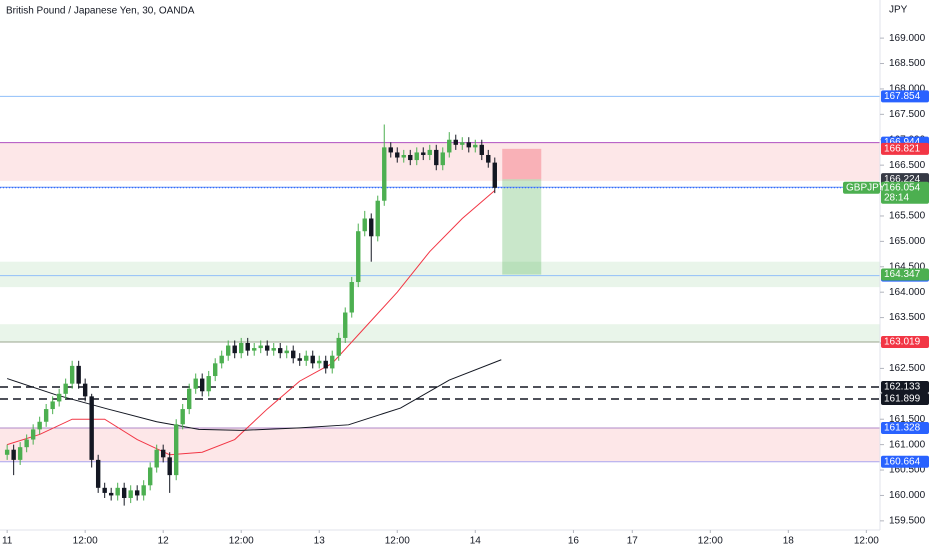 The height and width of the screenshot is (550, 932). Describe the element at coordinates (902, 187) in the screenshot. I see `last-price-label: 166.054` at that location.